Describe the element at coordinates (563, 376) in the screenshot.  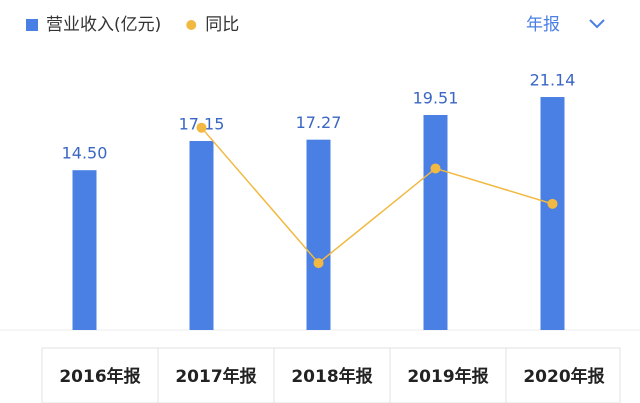
I see `x-tick-label: 2020年报` at that location.